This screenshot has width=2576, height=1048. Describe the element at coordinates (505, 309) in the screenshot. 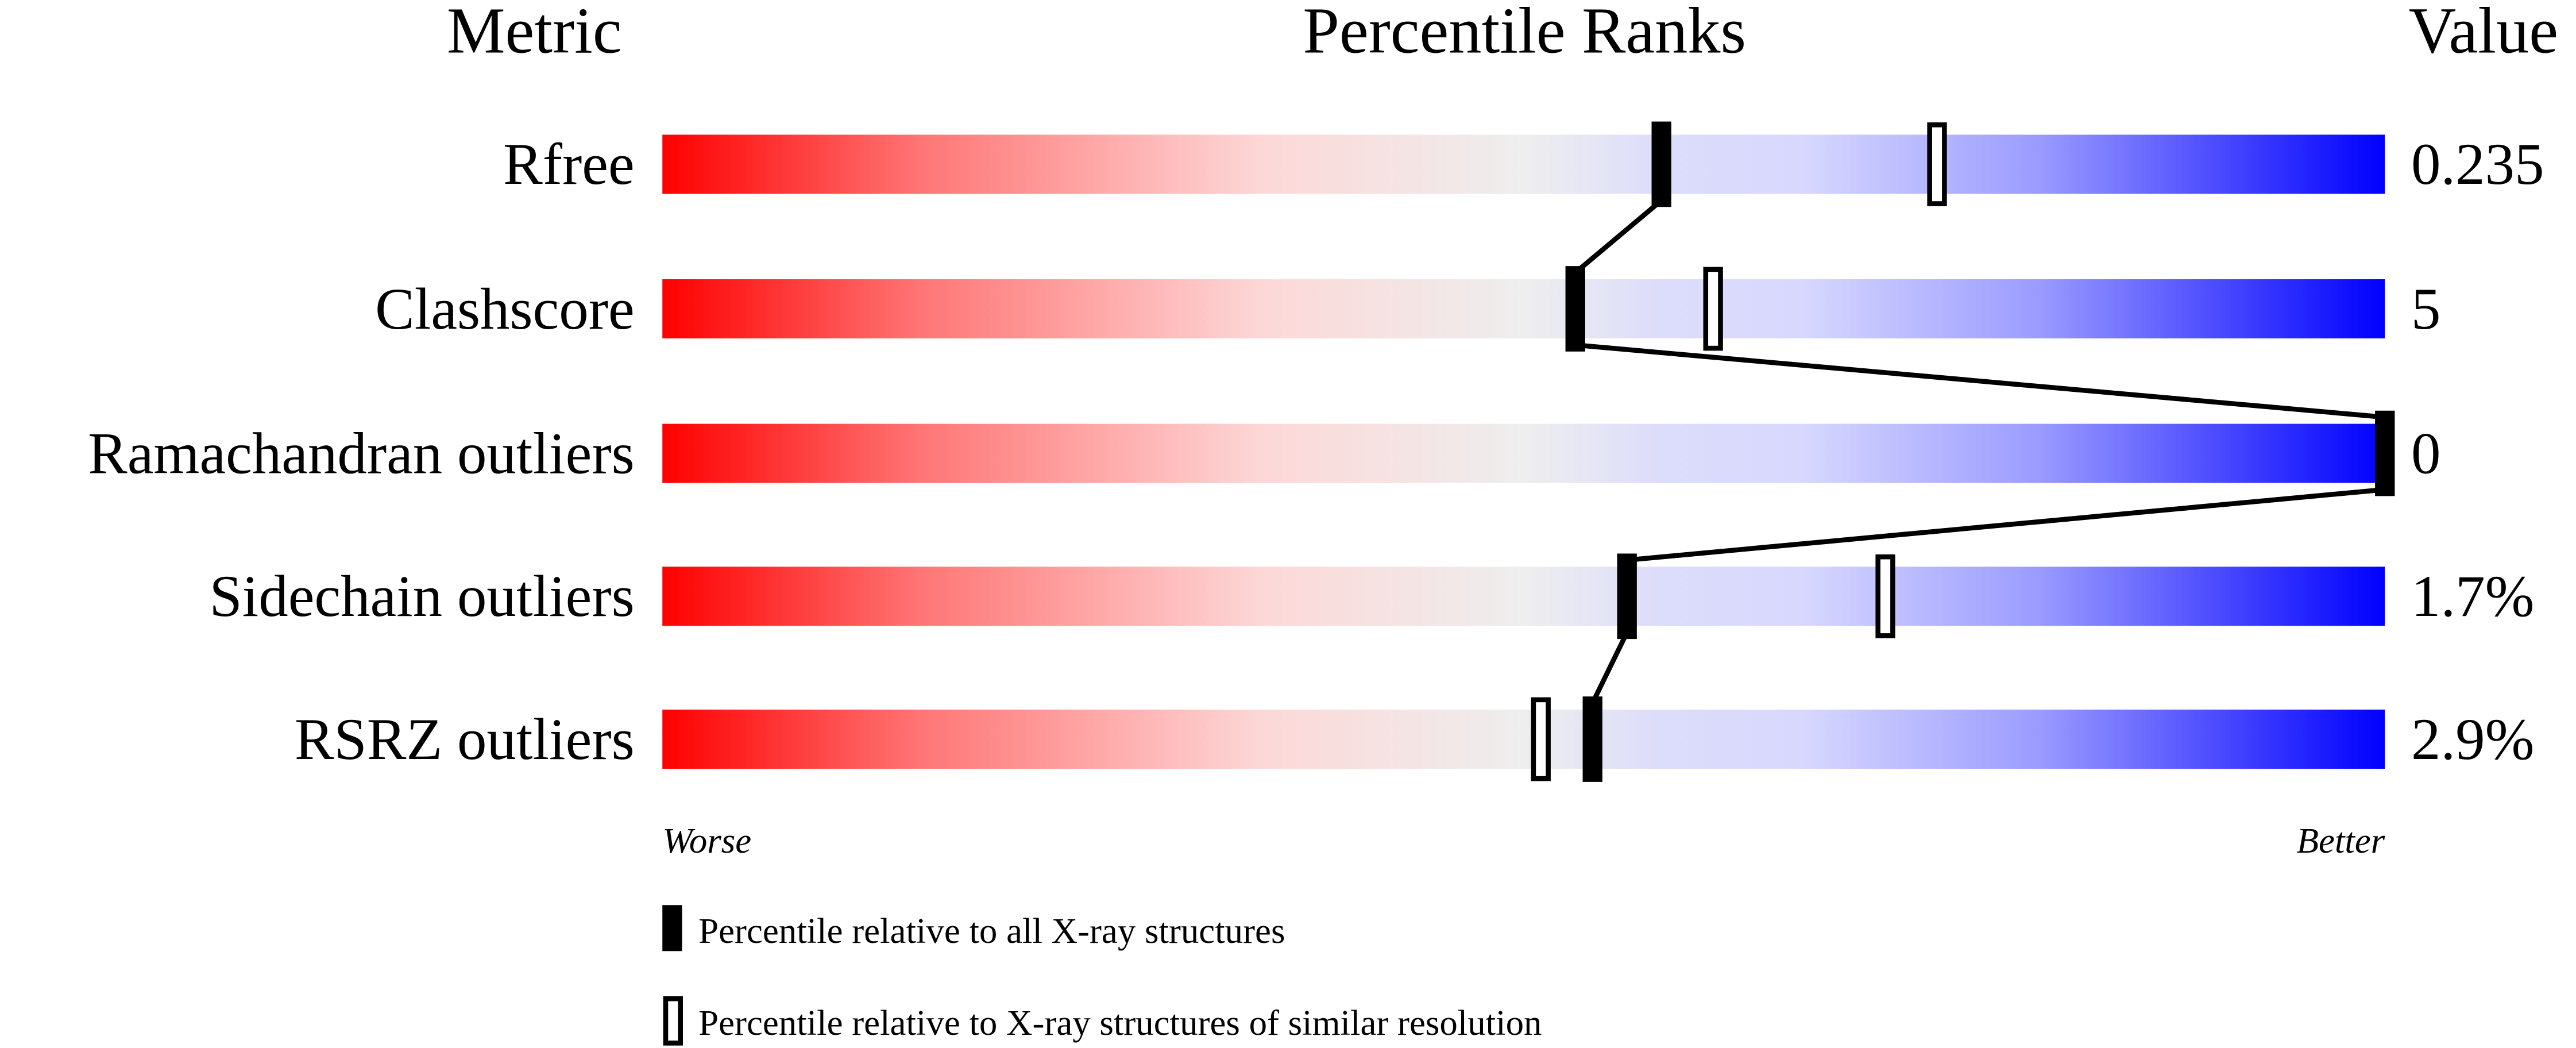

I see `metric-label: Clashscore` at that location.